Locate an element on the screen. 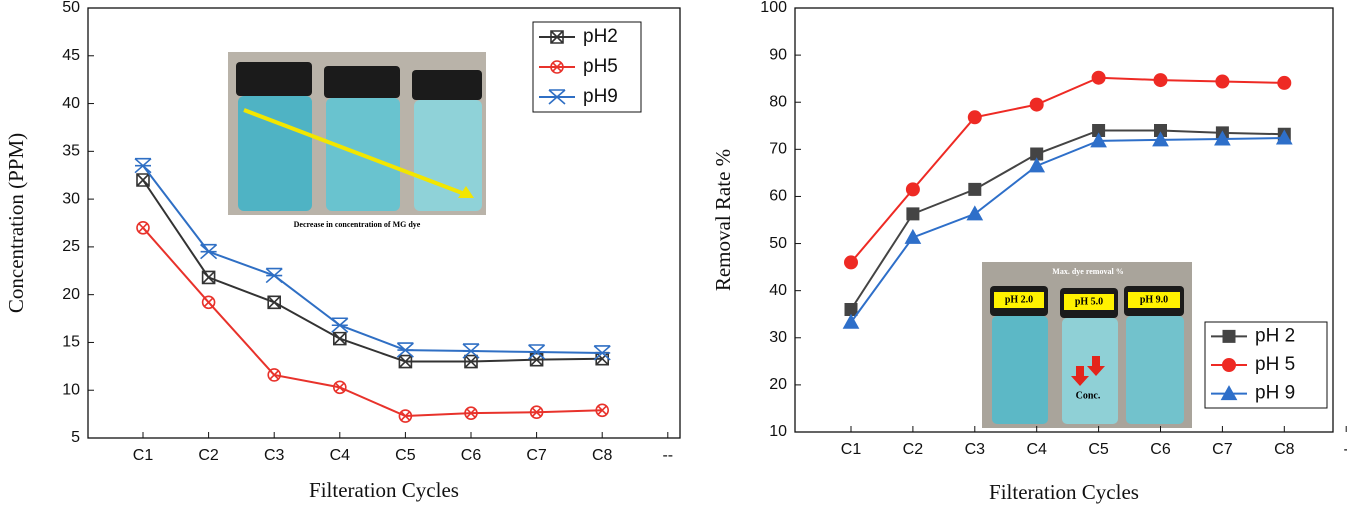 The image size is (1347, 510). y-tick-label: 60 is located at coordinates (778, 196).